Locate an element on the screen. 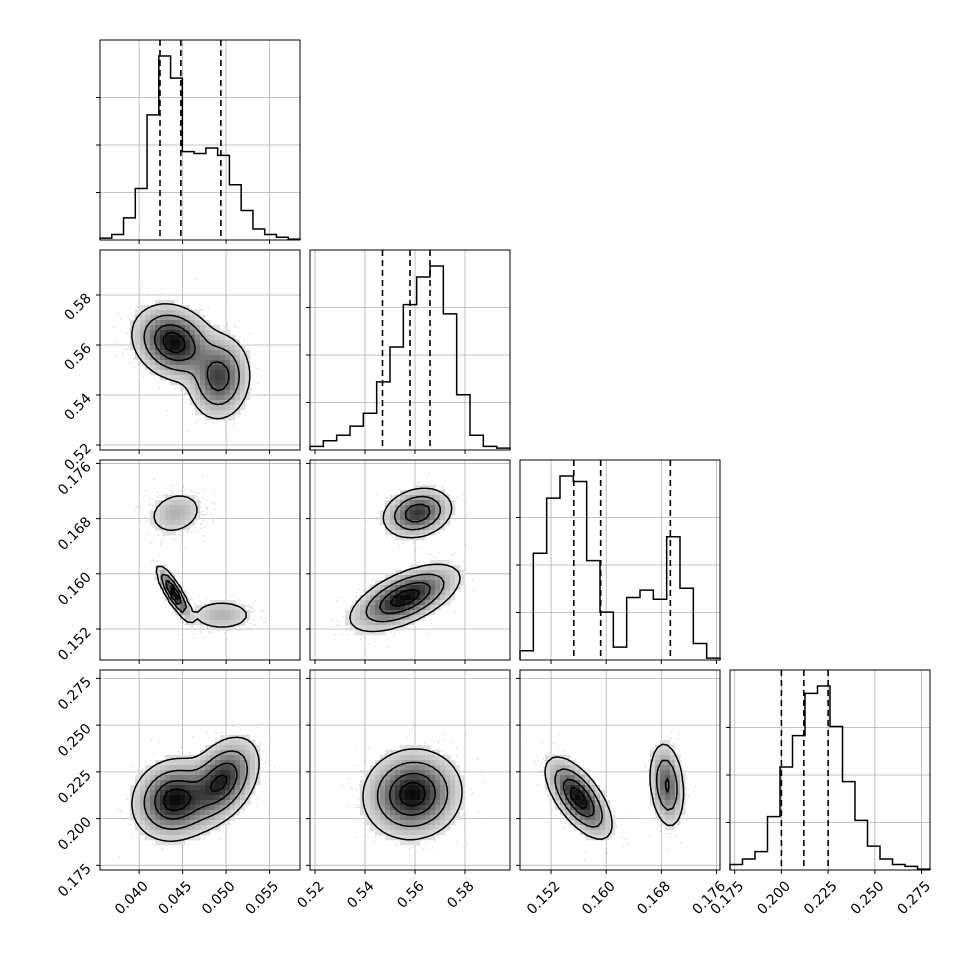  y-tick-label: 0.54 is located at coordinates (77, 406).